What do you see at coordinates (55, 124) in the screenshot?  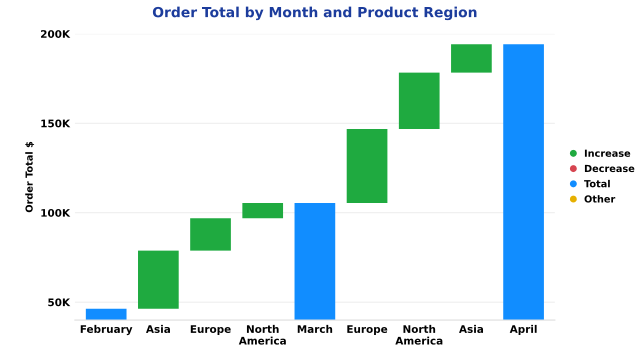 I see `y-tick-label: 150K` at bounding box center [55, 124].